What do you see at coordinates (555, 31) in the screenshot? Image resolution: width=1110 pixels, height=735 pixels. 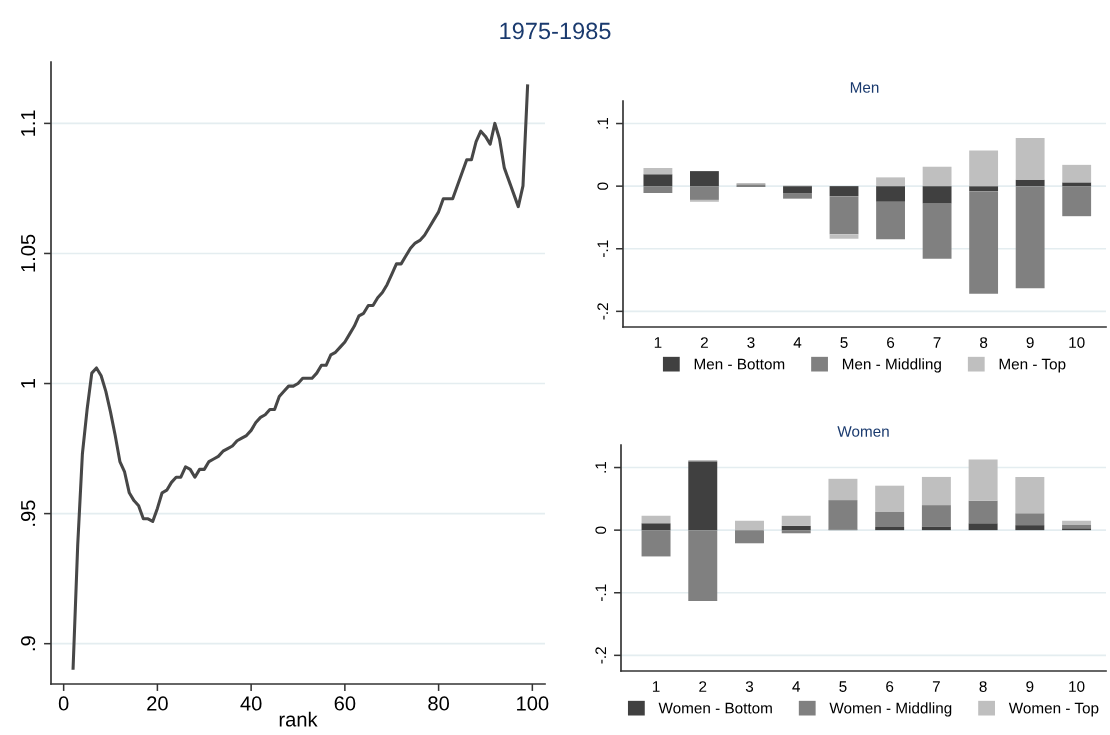 I see `chart-title: 1975-1985` at bounding box center [555, 31].